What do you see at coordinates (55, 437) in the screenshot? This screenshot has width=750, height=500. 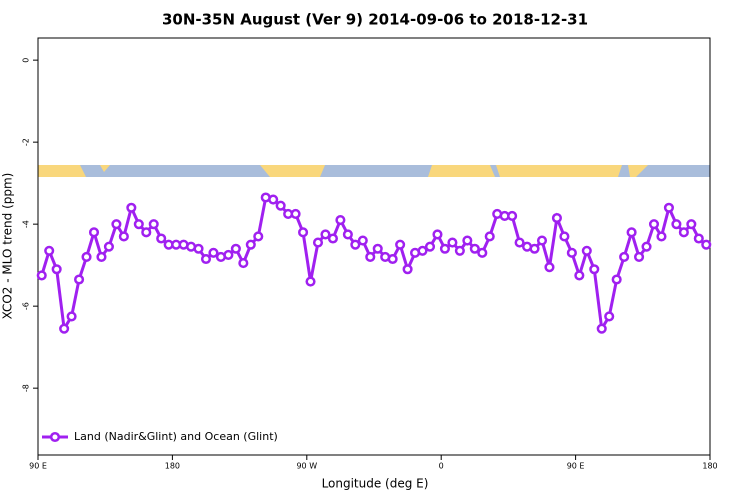 I see `legend-marker` at bounding box center [55, 437].